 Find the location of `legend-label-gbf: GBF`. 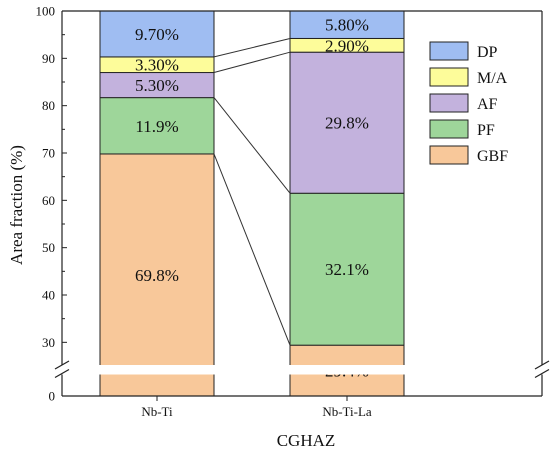

legend-label-gbf: GBF is located at coordinates (492, 156).